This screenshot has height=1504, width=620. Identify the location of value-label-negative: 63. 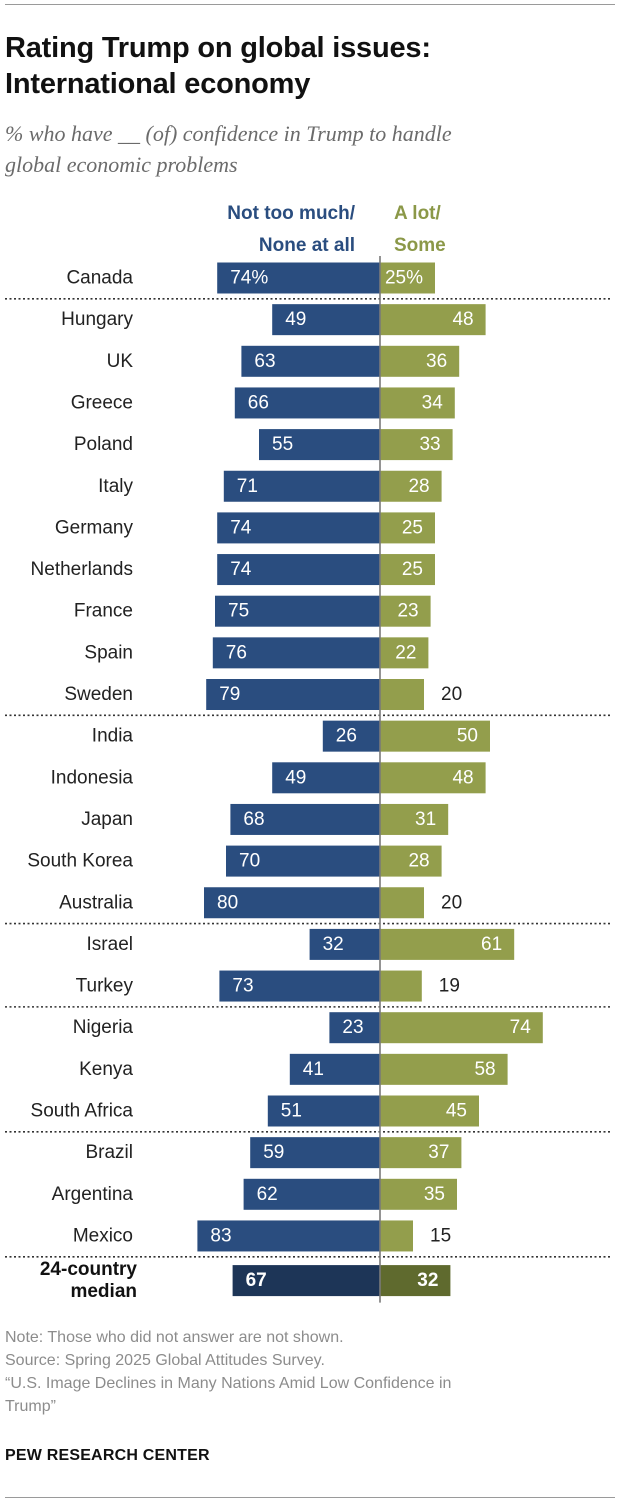
(264, 361).